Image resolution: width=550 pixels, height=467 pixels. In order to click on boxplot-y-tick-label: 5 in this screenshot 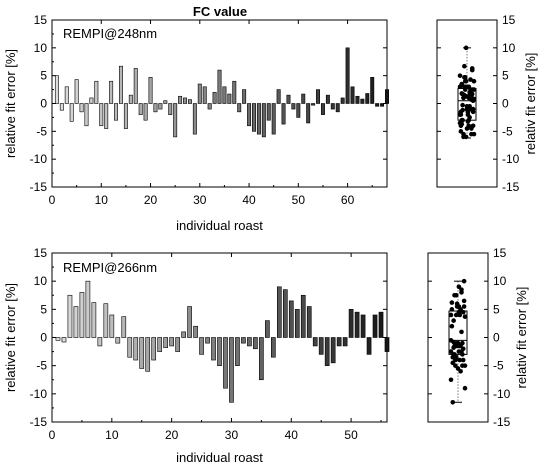, I will do `click(496, 309)`.